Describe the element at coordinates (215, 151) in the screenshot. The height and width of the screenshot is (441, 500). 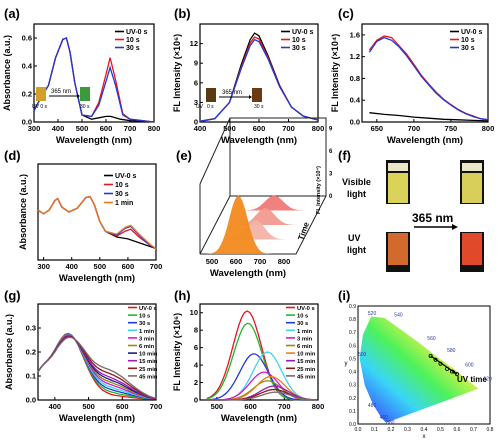
I see `e-top-edge` at that location.